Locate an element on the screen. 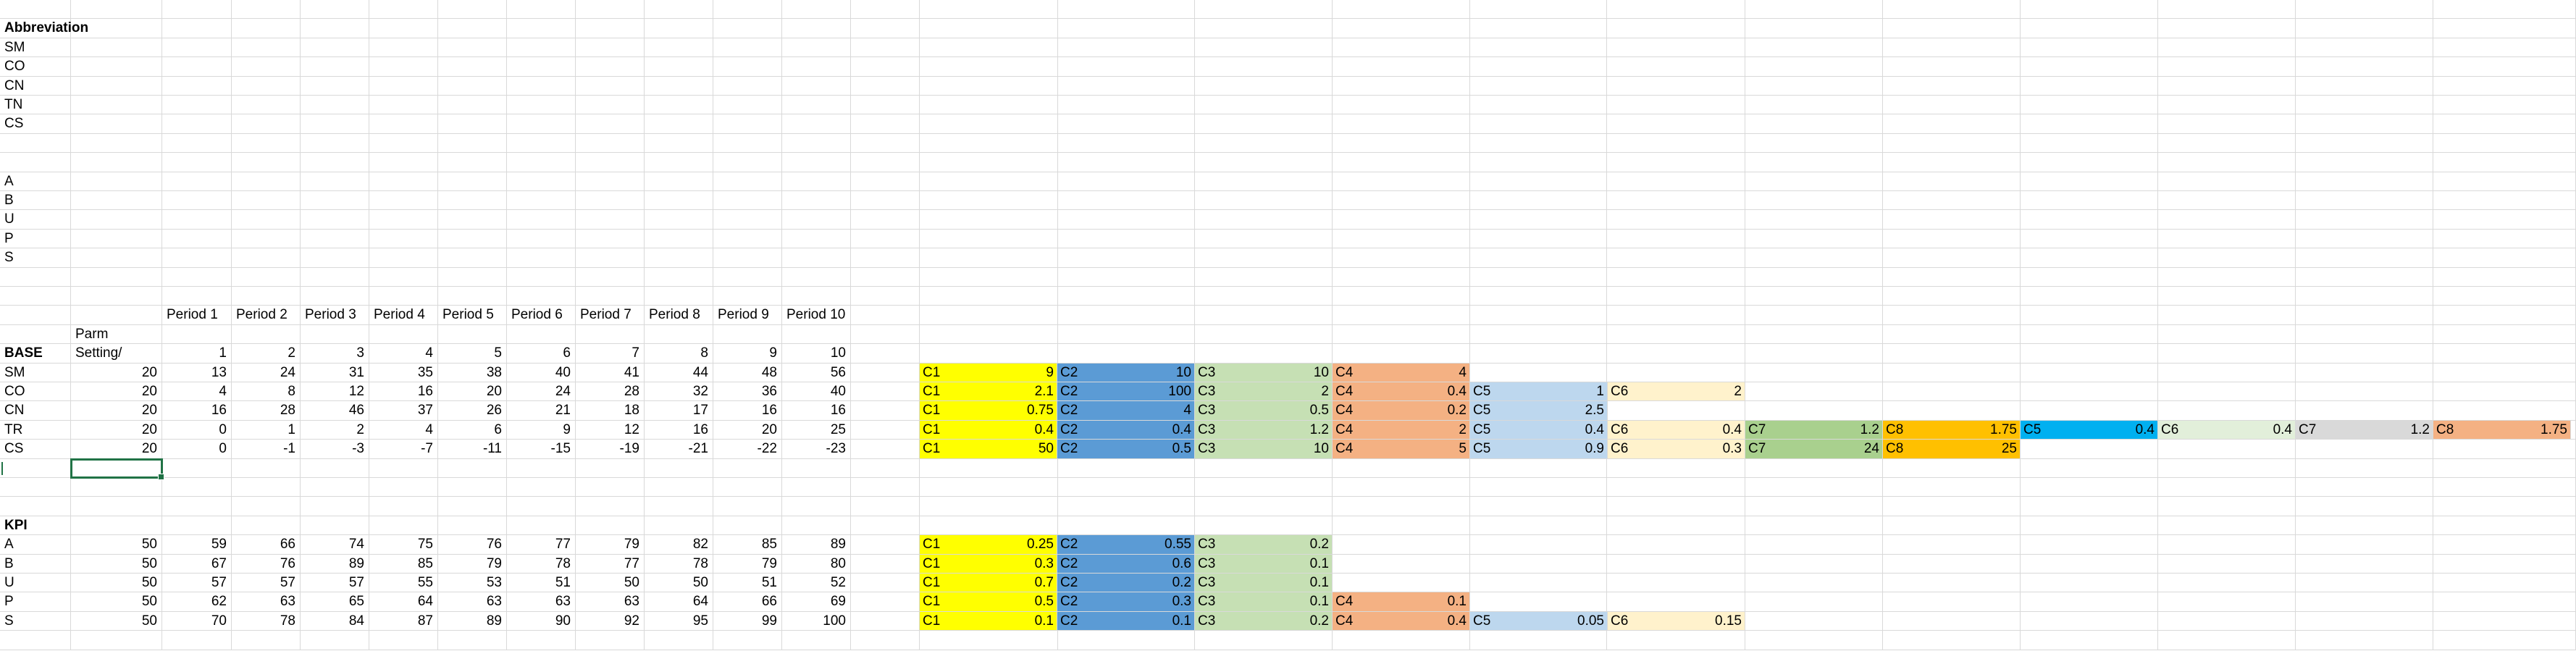 The height and width of the screenshot is (651, 2576). coefficient-block: C4 0.4 is located at coordinates (1401, 621).